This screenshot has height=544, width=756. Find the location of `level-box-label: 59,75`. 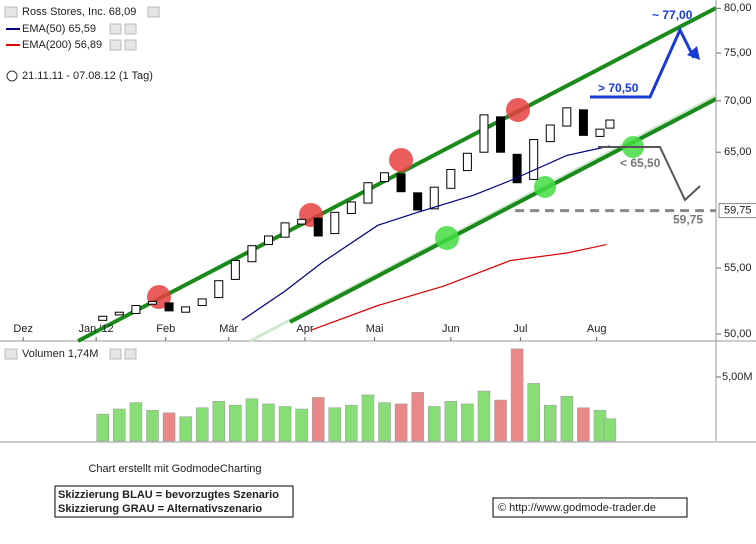

level-box-label: 59,75 is located at coordinates (738, 210).